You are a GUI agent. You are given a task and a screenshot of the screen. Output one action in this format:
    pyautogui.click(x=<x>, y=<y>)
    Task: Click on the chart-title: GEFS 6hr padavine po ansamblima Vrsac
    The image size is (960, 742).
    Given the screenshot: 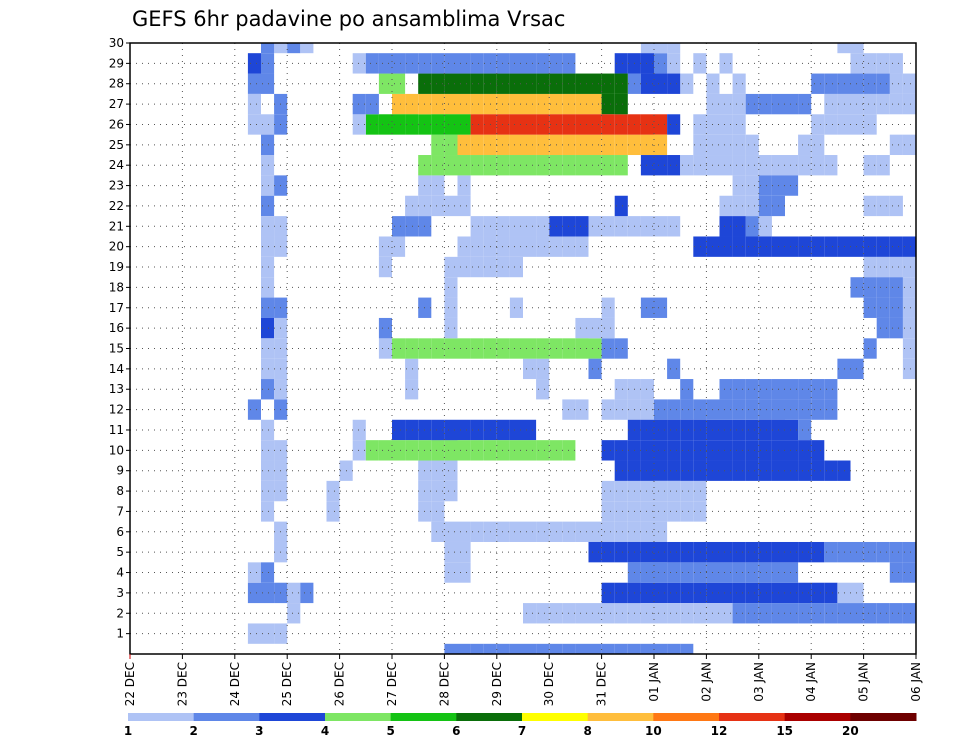 What is the action you would take?
    pyautogui.click(x=348, y=19)
    